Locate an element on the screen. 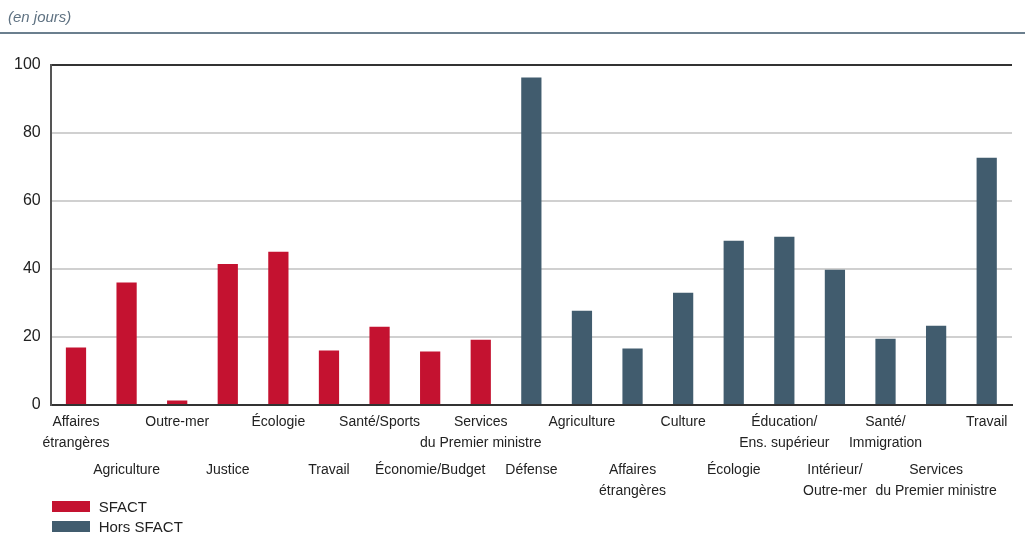 This screenshot has width=1025, height=536. x-tick-label: Santé/Sports is located at coordinates (380, 420).